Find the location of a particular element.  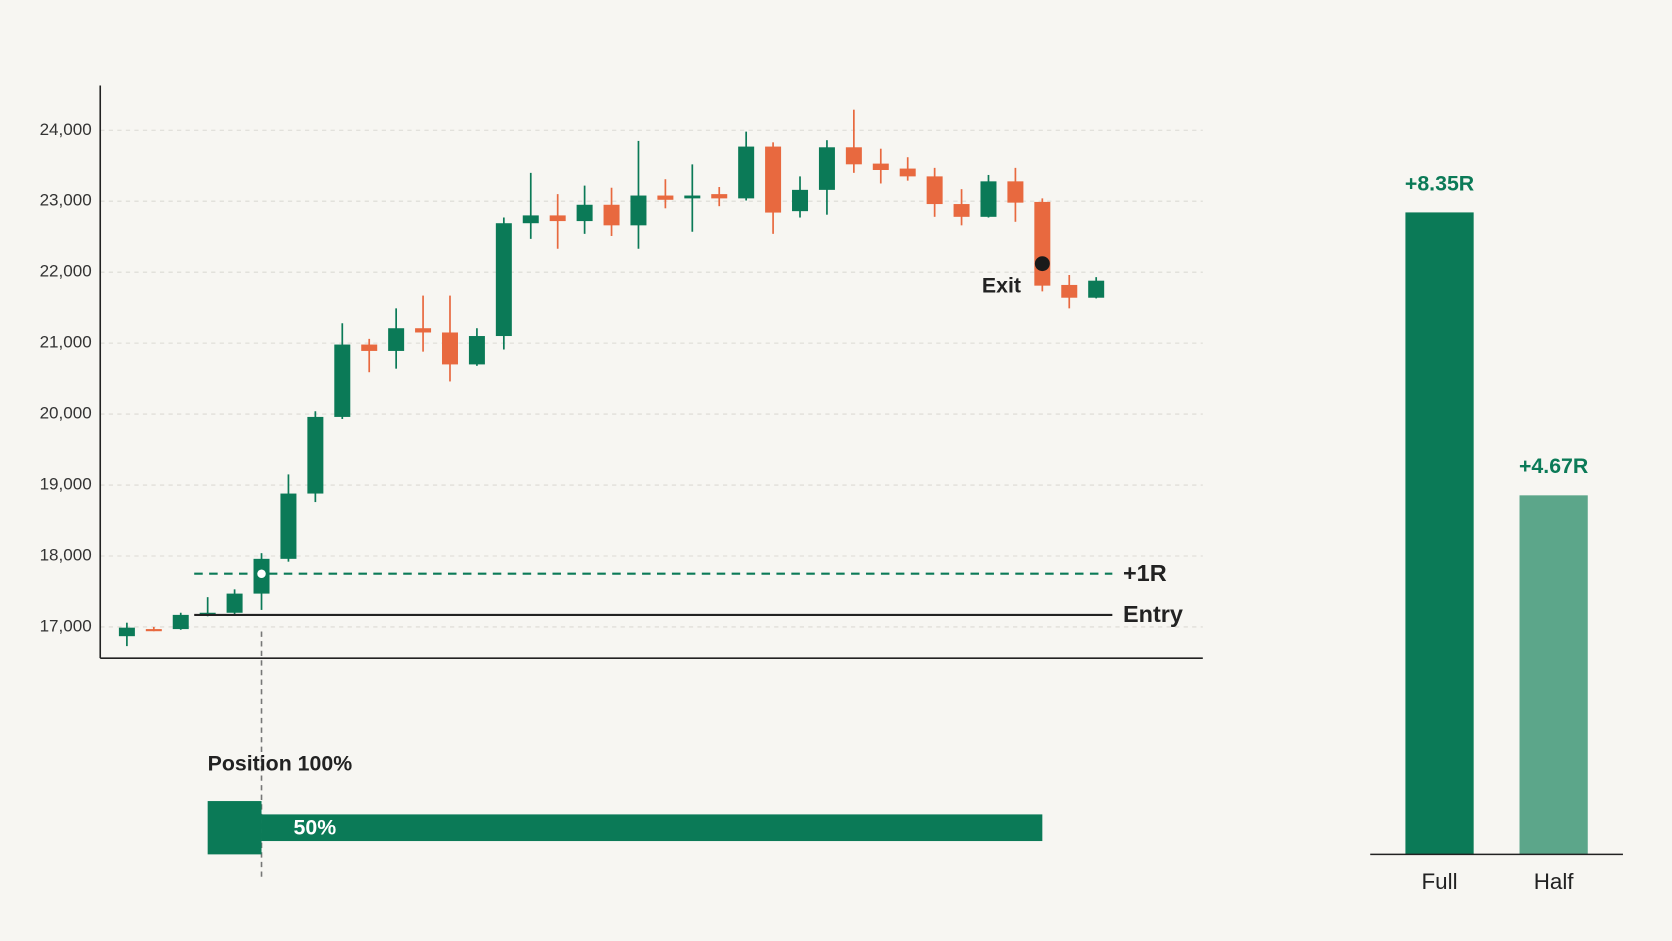

x-tick-label: Half is located at coordinates (1554, 881).